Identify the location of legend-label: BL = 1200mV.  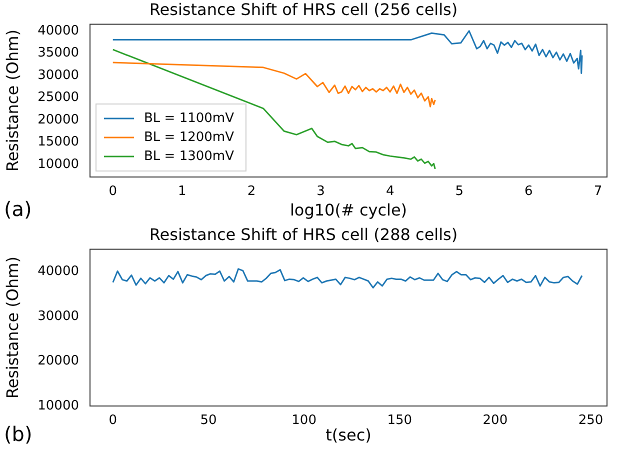
(189, 137).